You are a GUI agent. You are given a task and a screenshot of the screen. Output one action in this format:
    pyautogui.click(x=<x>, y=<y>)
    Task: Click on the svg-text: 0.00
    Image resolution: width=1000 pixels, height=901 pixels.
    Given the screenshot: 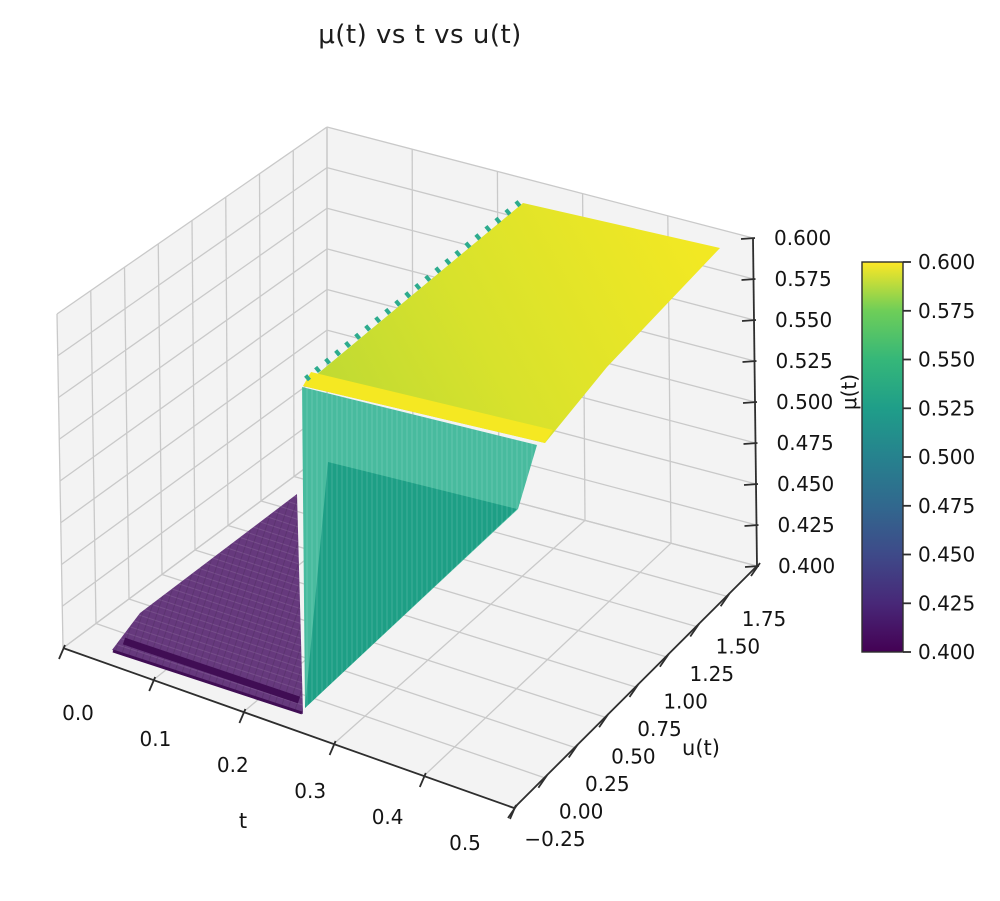 What is the action you would take?
    pyautogui.click(x=581, y=812)
    